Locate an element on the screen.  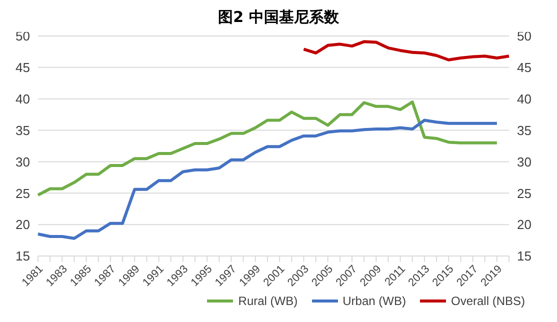
y-tick-label: 30 is located at coordinates (23, 162).